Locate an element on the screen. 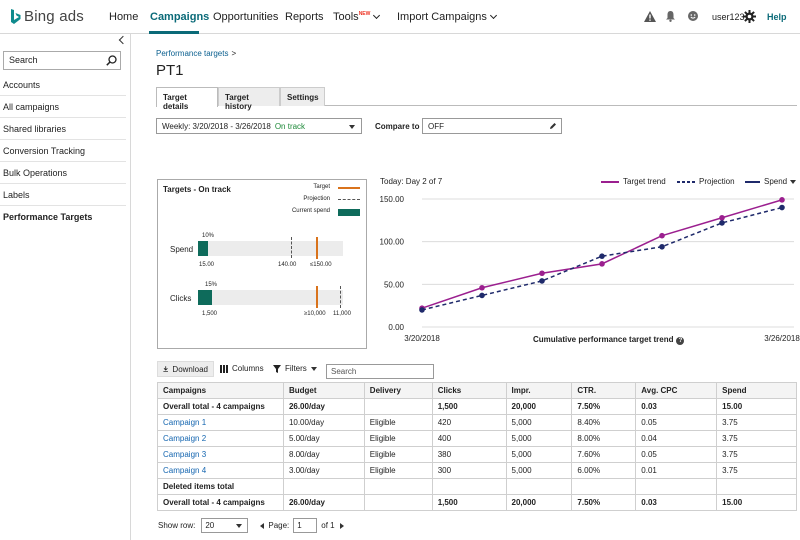 This screenshot has height=540, width=800. cell-impressions: 20,000 is located at coordinates (539, 502).